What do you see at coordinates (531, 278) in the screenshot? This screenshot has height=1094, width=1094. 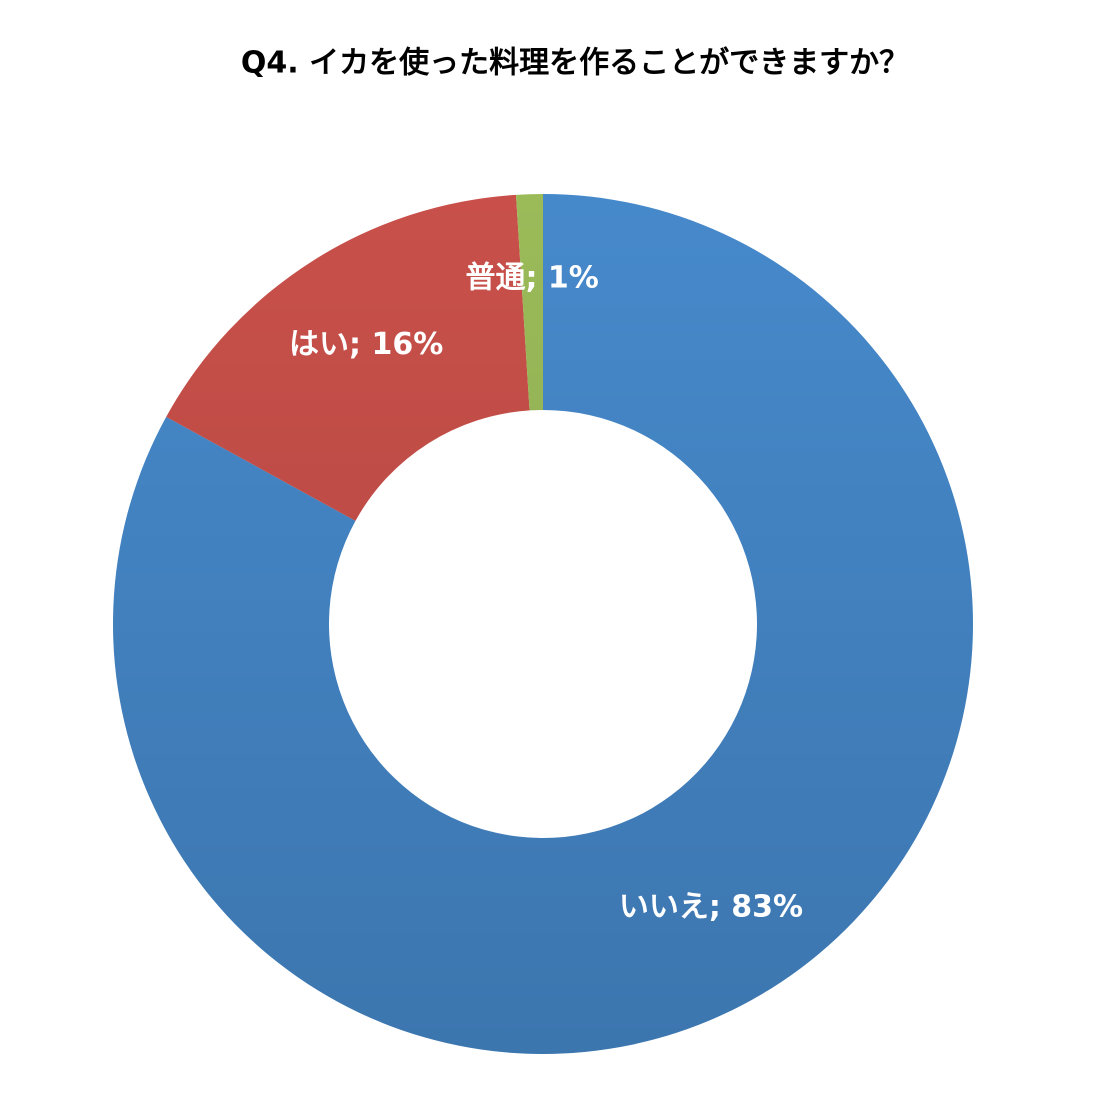 I see `data-label: 普通; 1%` at bounding box center [531, 278].